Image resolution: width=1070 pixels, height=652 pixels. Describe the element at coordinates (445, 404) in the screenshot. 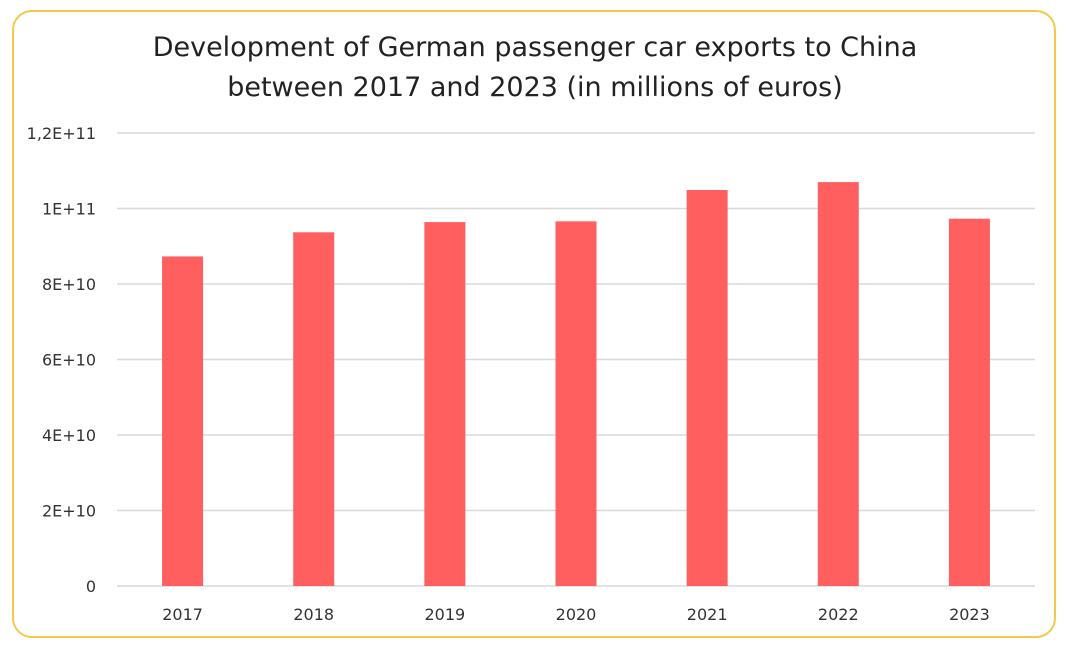

I see `bar-2019` at that location.